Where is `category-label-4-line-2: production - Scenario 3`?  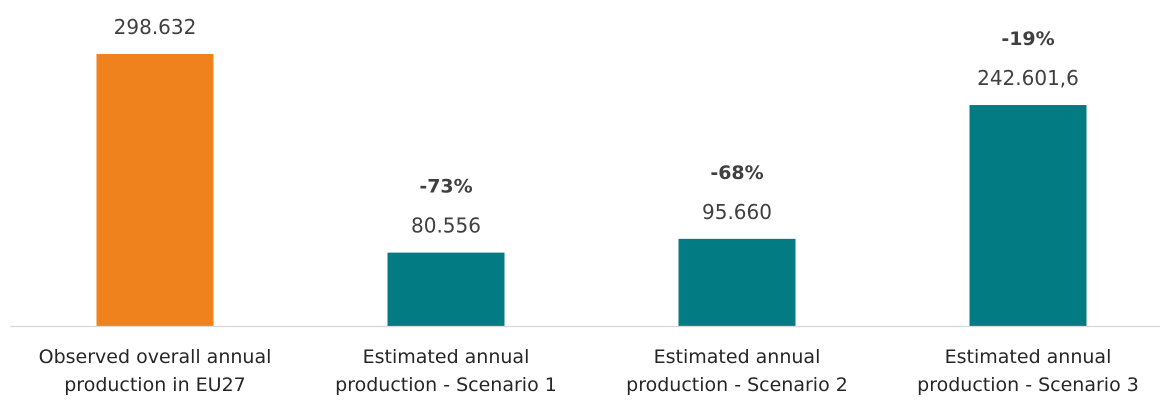 category-label-4-line-2: production - Scenario 3 is located at coordinates (1028, 385).